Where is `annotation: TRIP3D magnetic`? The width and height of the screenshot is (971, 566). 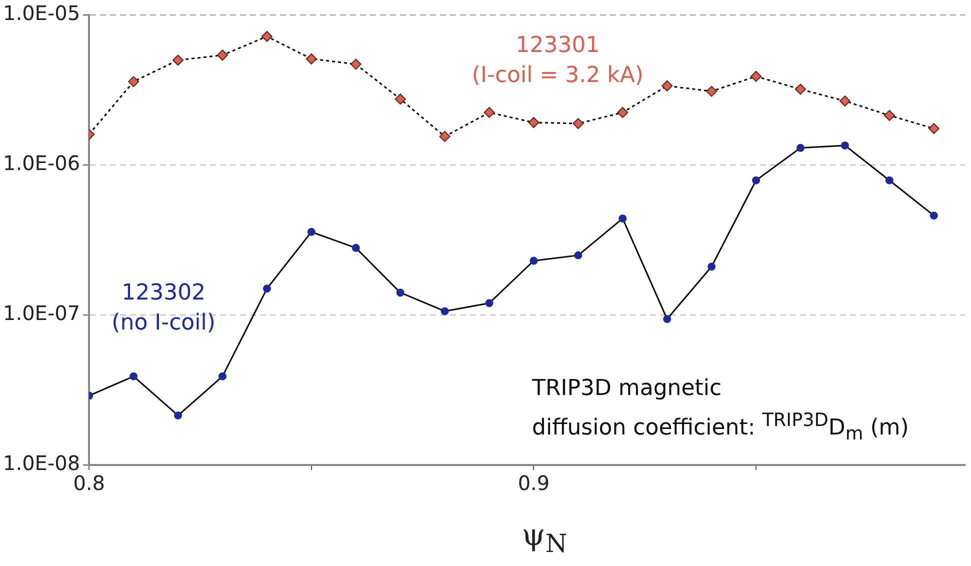 annotation: TRIP3D magnetic is located at coordinates (627, 389).